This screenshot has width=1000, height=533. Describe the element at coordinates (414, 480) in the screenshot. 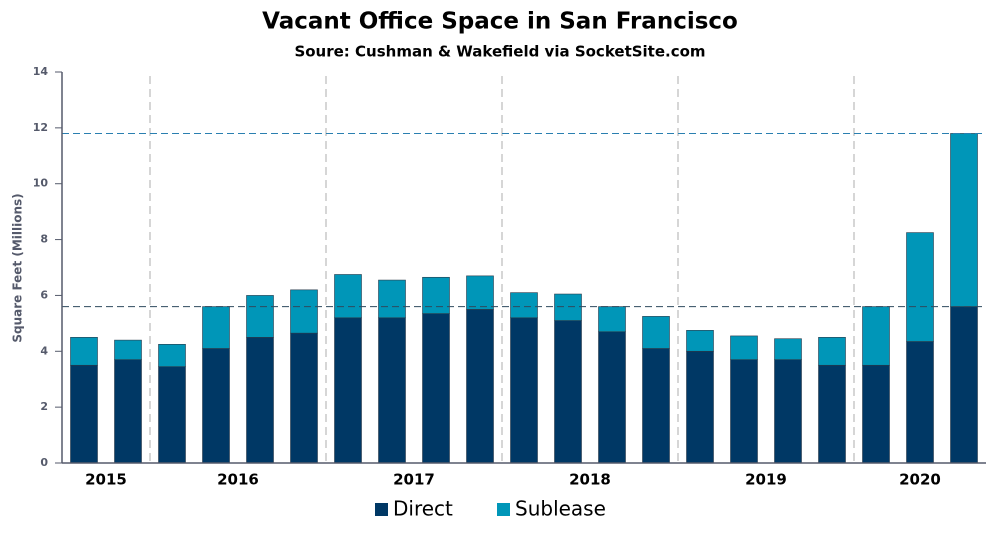

I see `x-group-label: 2017` at that location.